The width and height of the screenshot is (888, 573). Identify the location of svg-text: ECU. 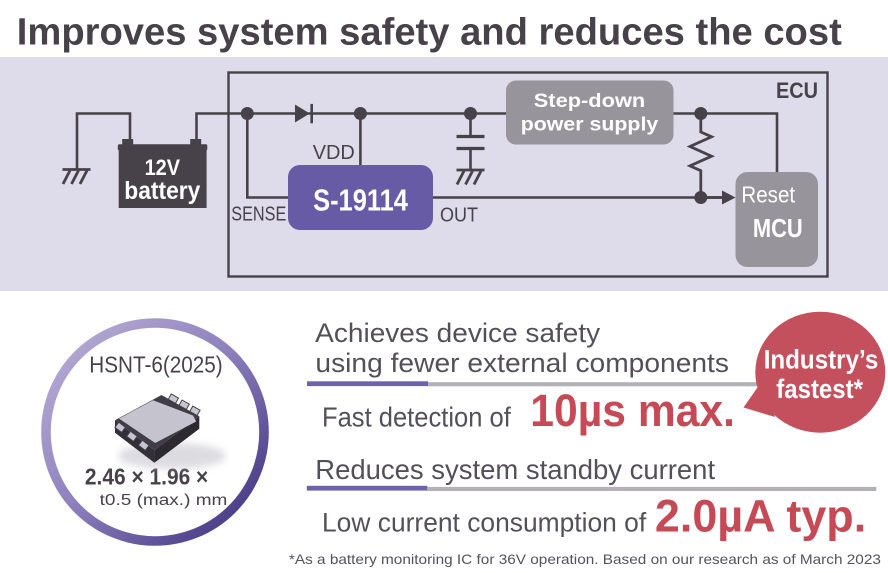
(797, 90).